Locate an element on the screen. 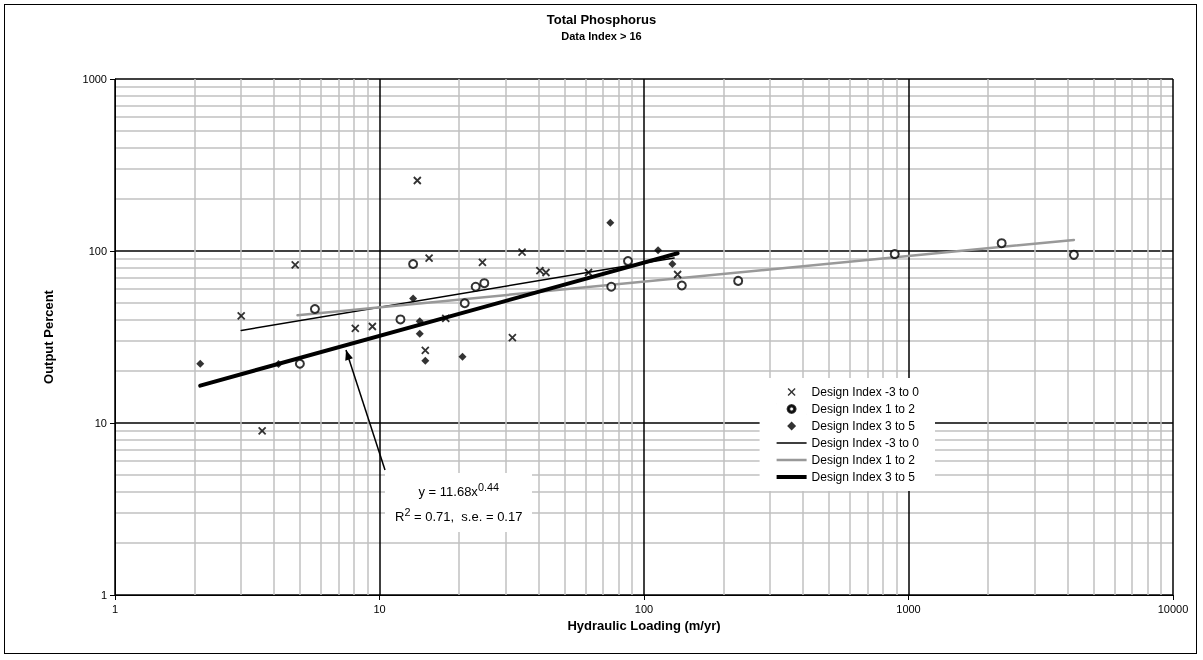 Image resolution: width=1203 pixels, height=660 pixels. chart-title: Total Phosphorus is located at coordinates (601, 19).